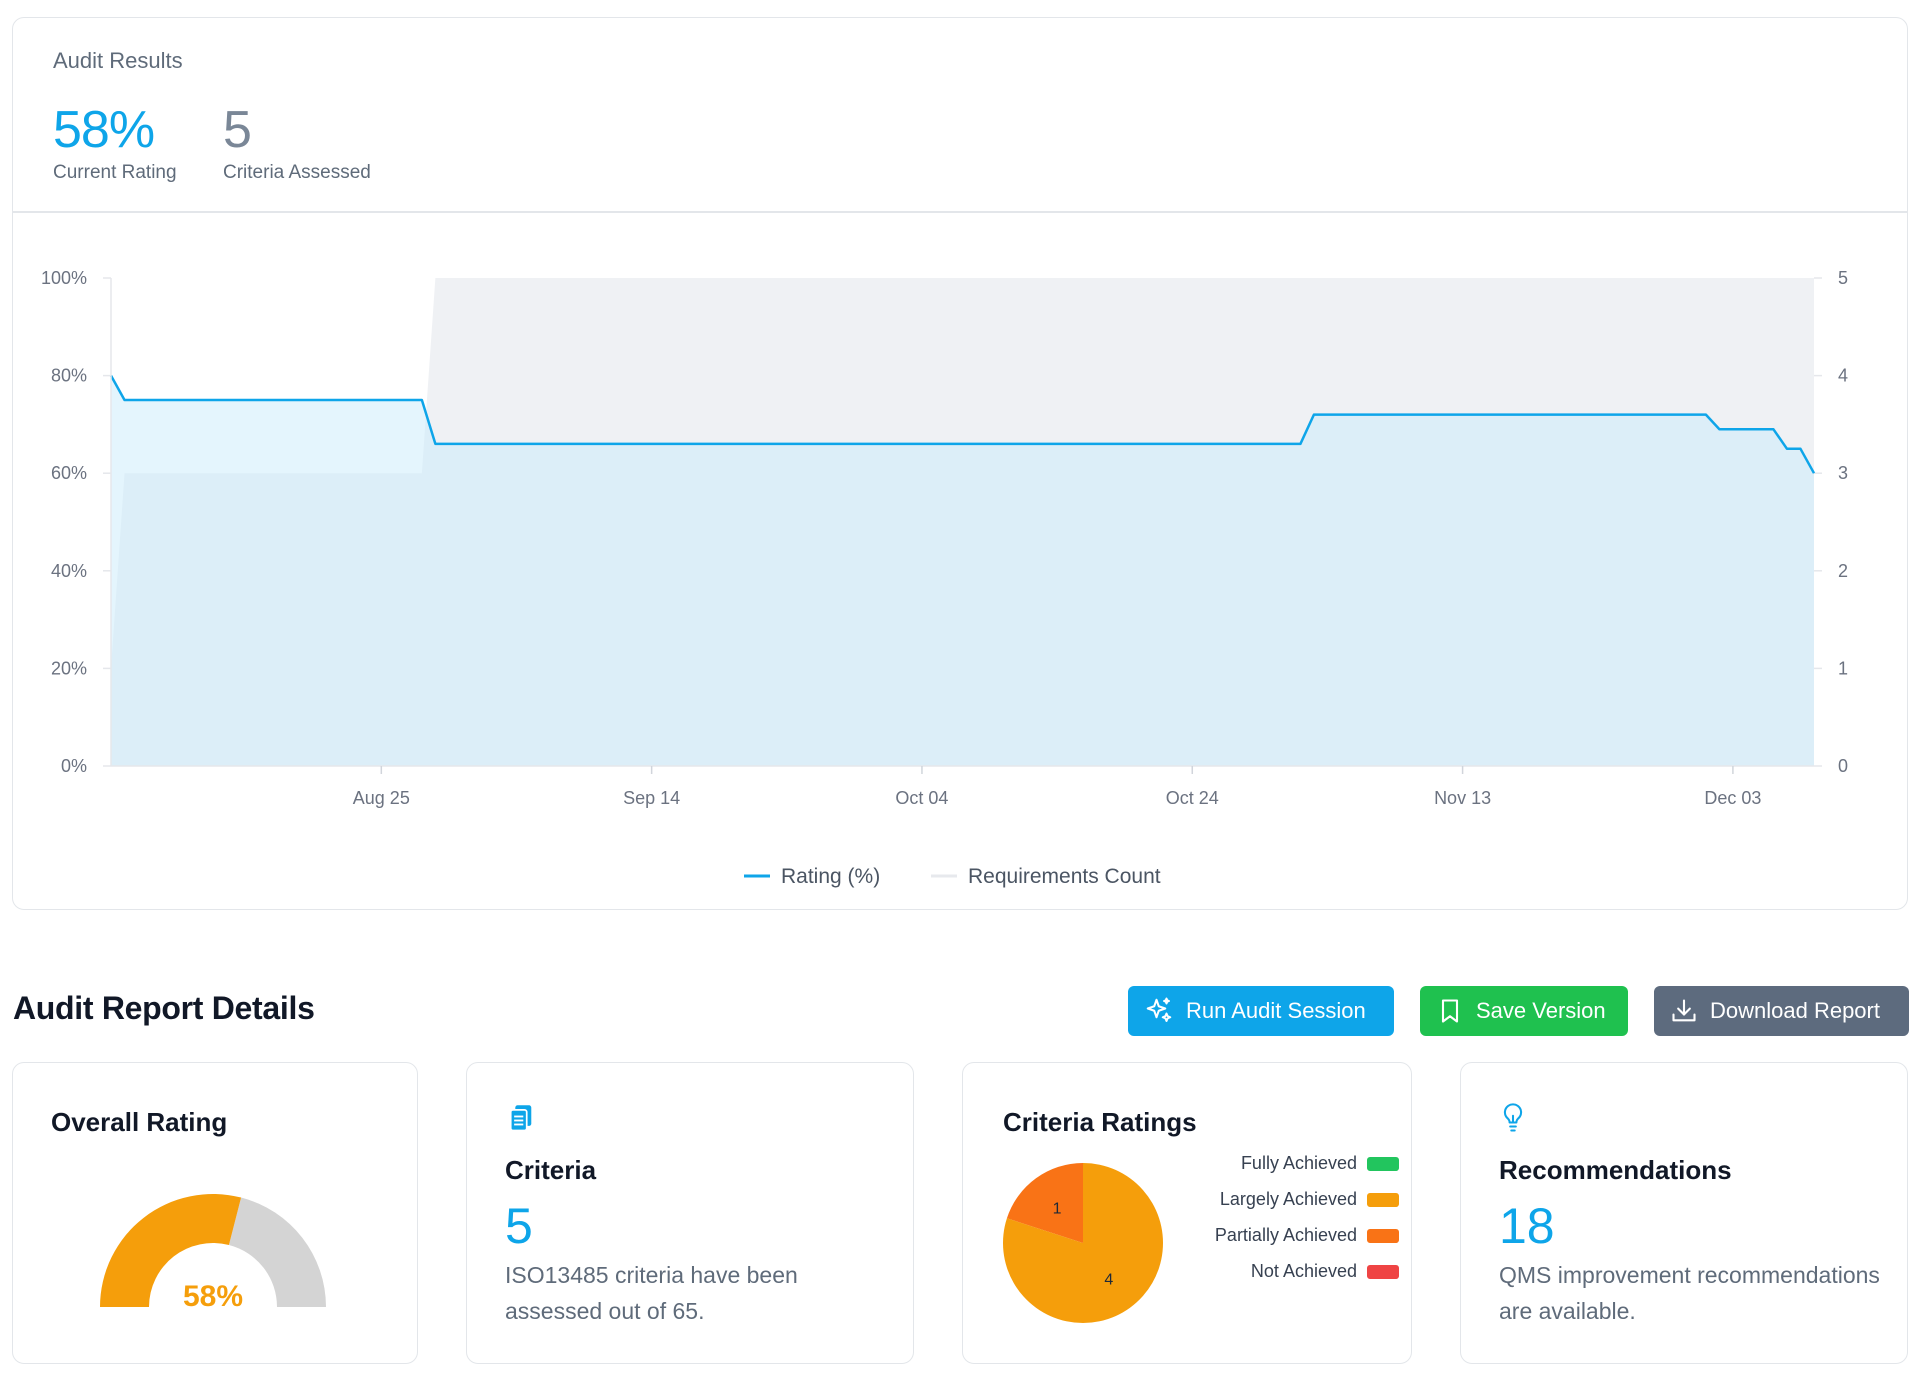 This screenshot has width=1920, height=1378. What do you see at coordinates (651, 798) in the screenshot?
I see `x-tick-label: Sep 14` at bounding box center [651, 798].